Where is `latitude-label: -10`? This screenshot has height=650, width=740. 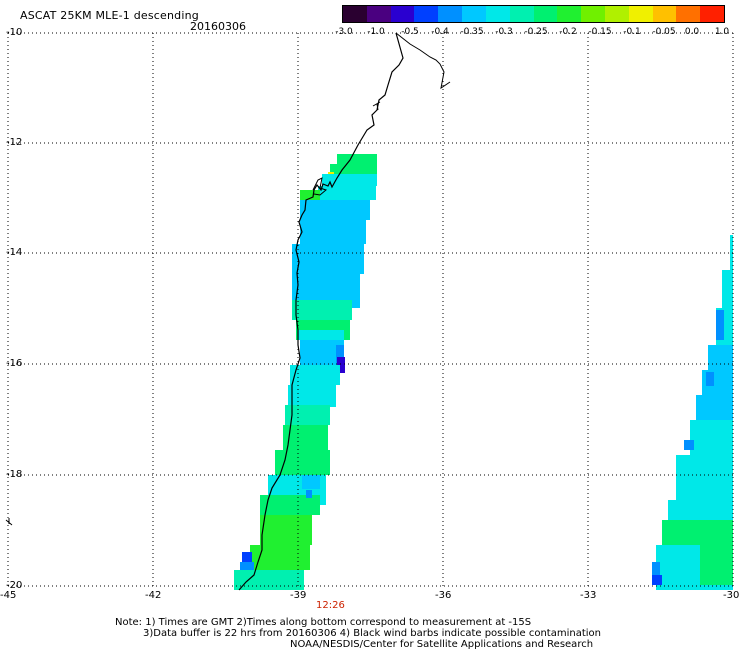
latitude-label: -10 is located at coordinates (14, 32).